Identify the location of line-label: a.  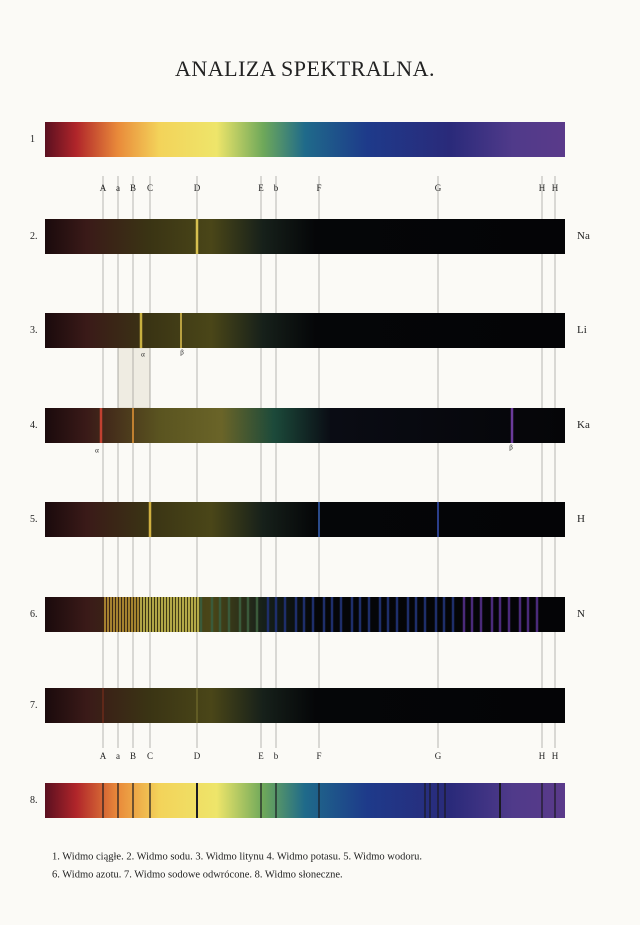
(118, 188).